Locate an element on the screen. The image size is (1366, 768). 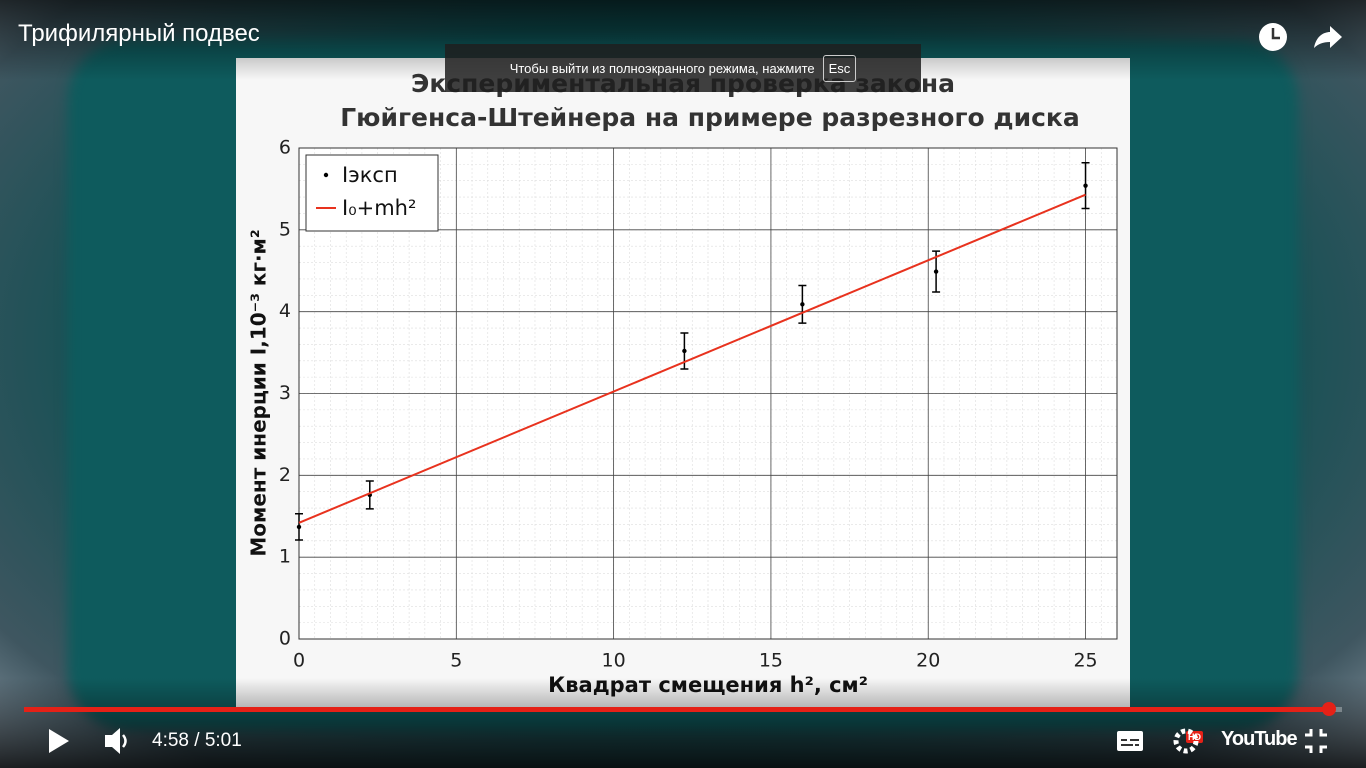
y-tick-label: 0 is located at coordinates (285, 639).